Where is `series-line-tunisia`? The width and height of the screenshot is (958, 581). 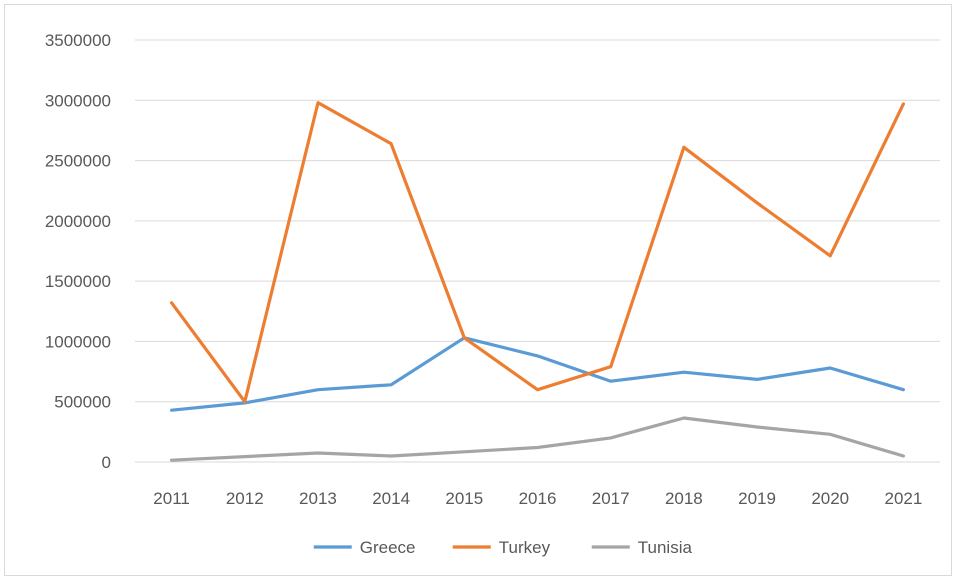
series-line-tunisia is located at coordinates (538, 439).